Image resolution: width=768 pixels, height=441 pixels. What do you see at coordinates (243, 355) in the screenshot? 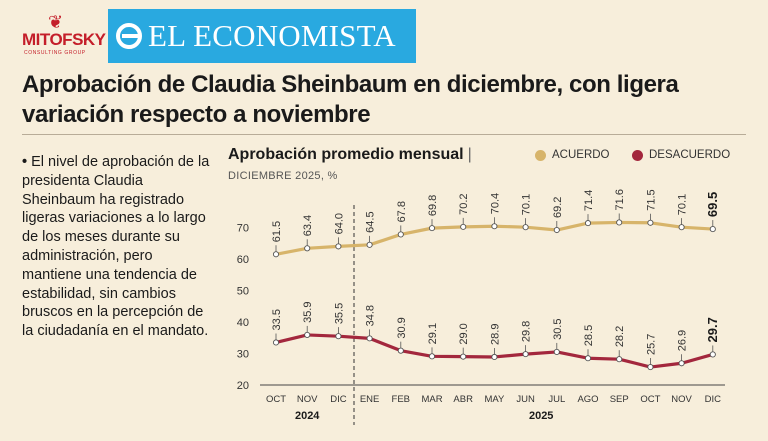
I see `y-tick-label: 30` at bounding box center [243, 355].